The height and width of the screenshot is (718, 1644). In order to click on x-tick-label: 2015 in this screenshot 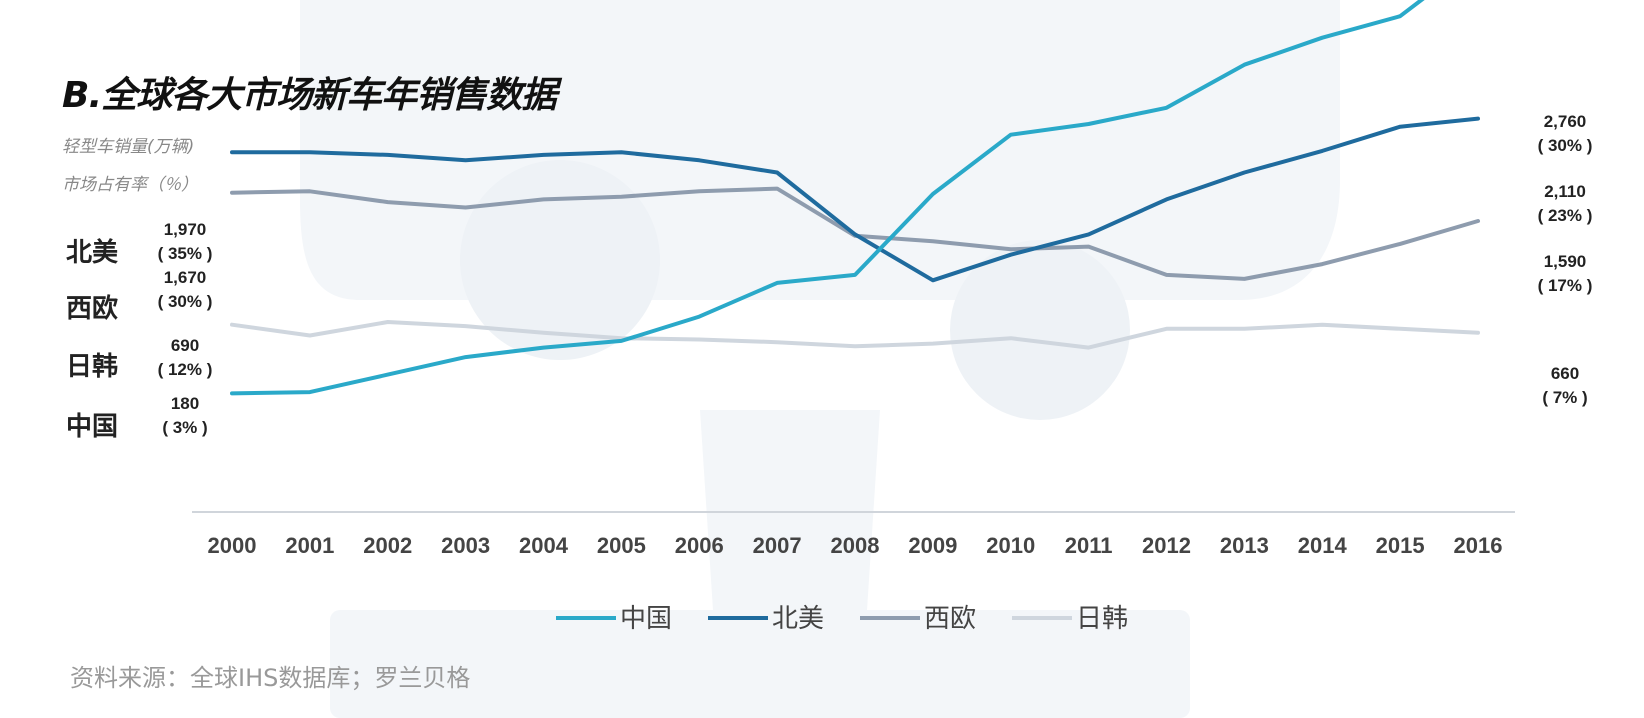, I will do `click(1400, 545)`.